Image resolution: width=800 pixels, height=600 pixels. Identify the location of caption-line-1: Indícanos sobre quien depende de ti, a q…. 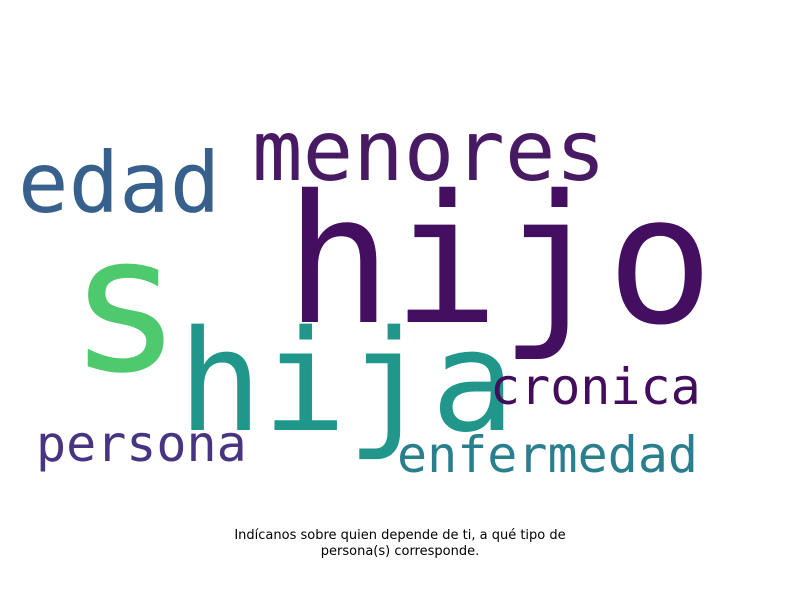
(400, 535).